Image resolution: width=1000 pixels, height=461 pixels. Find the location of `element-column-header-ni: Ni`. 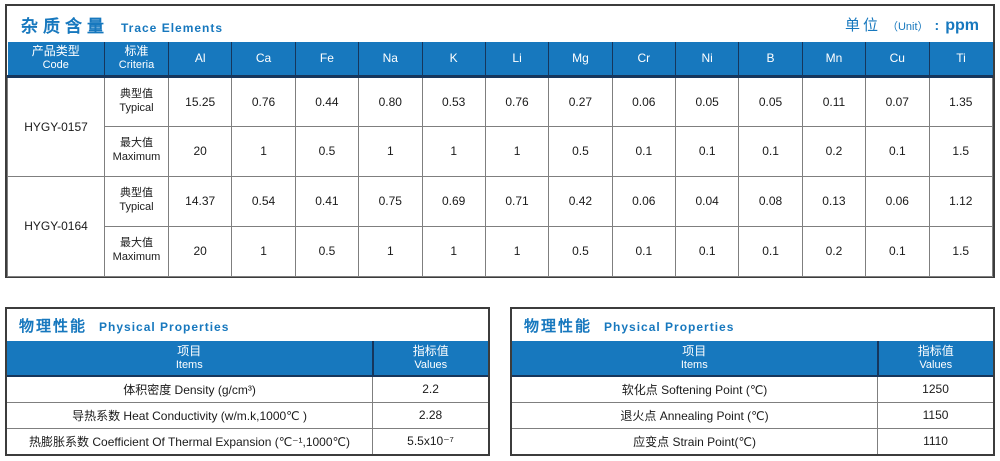

element-column-header-ni: Ni is located at coordinates (706, 60).